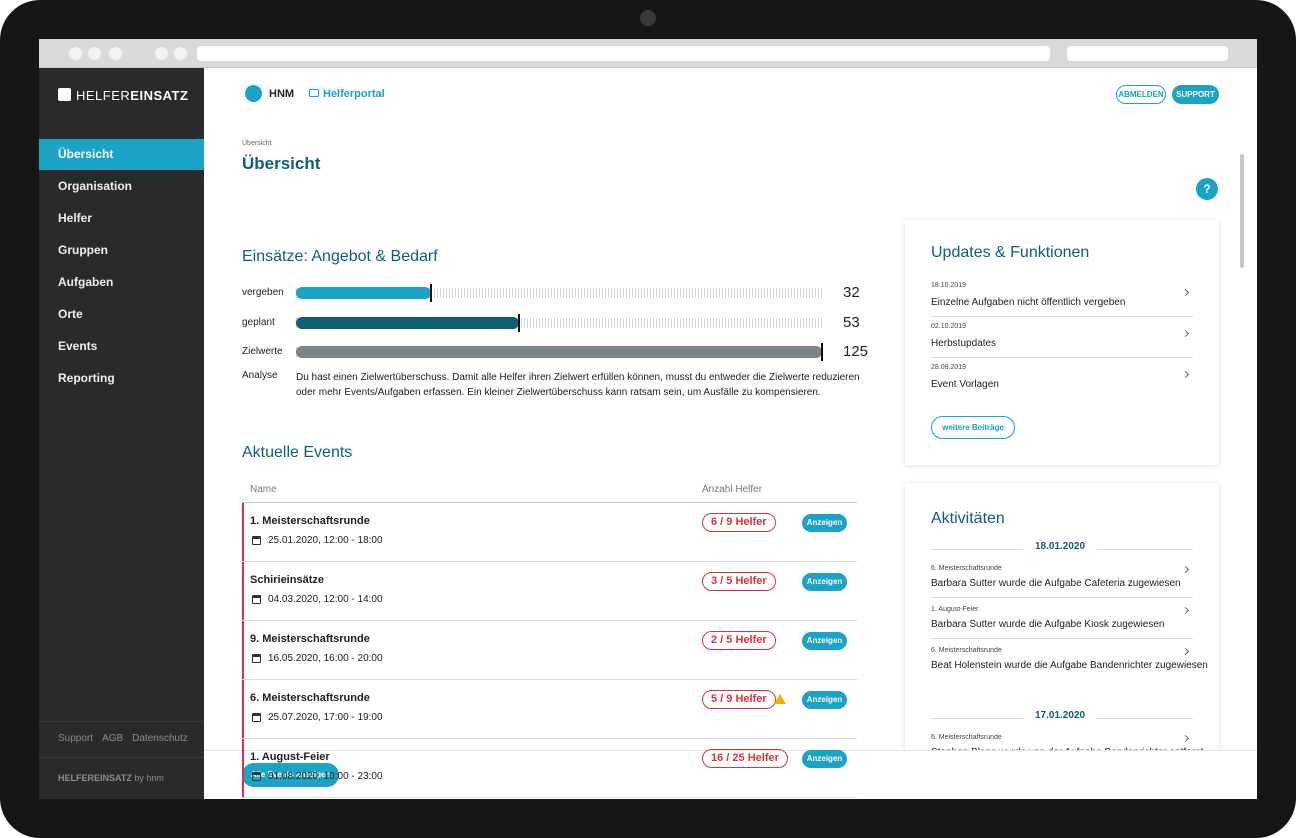 The height and width of the screenshot is (838, 1296). What do you see at coordinates (745, 758) in the screenshot?
I see `helper-count: 16 / 25 Helfer` at bounding box center [745, 758].